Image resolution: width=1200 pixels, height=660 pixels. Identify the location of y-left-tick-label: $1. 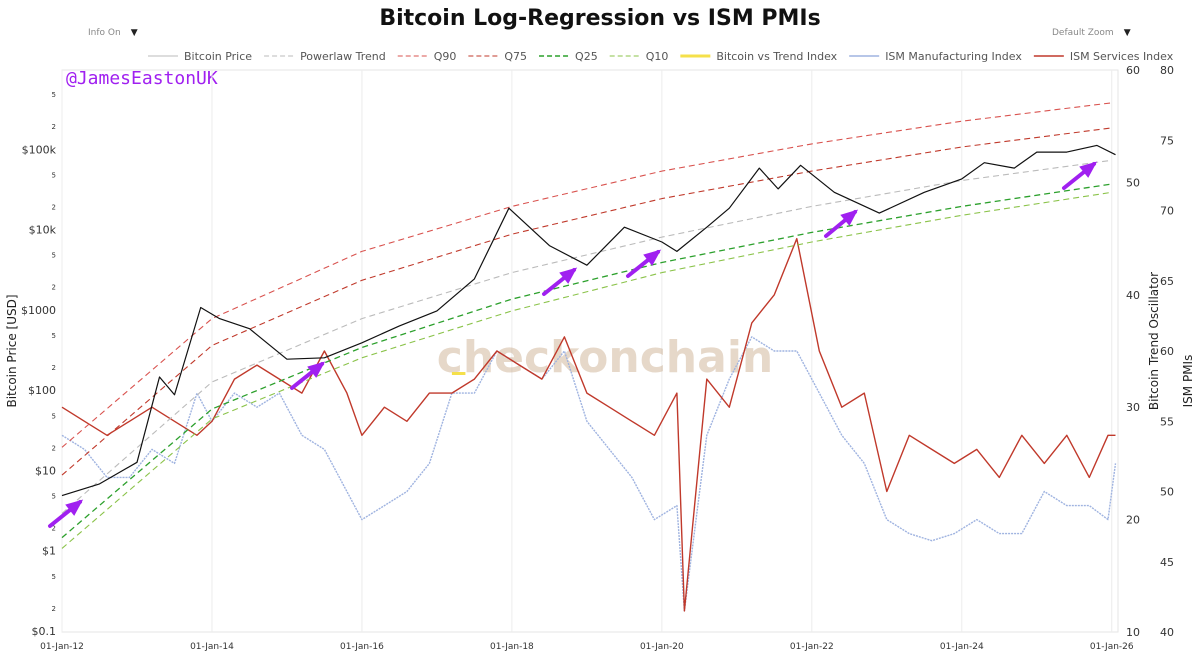
(49, 551).